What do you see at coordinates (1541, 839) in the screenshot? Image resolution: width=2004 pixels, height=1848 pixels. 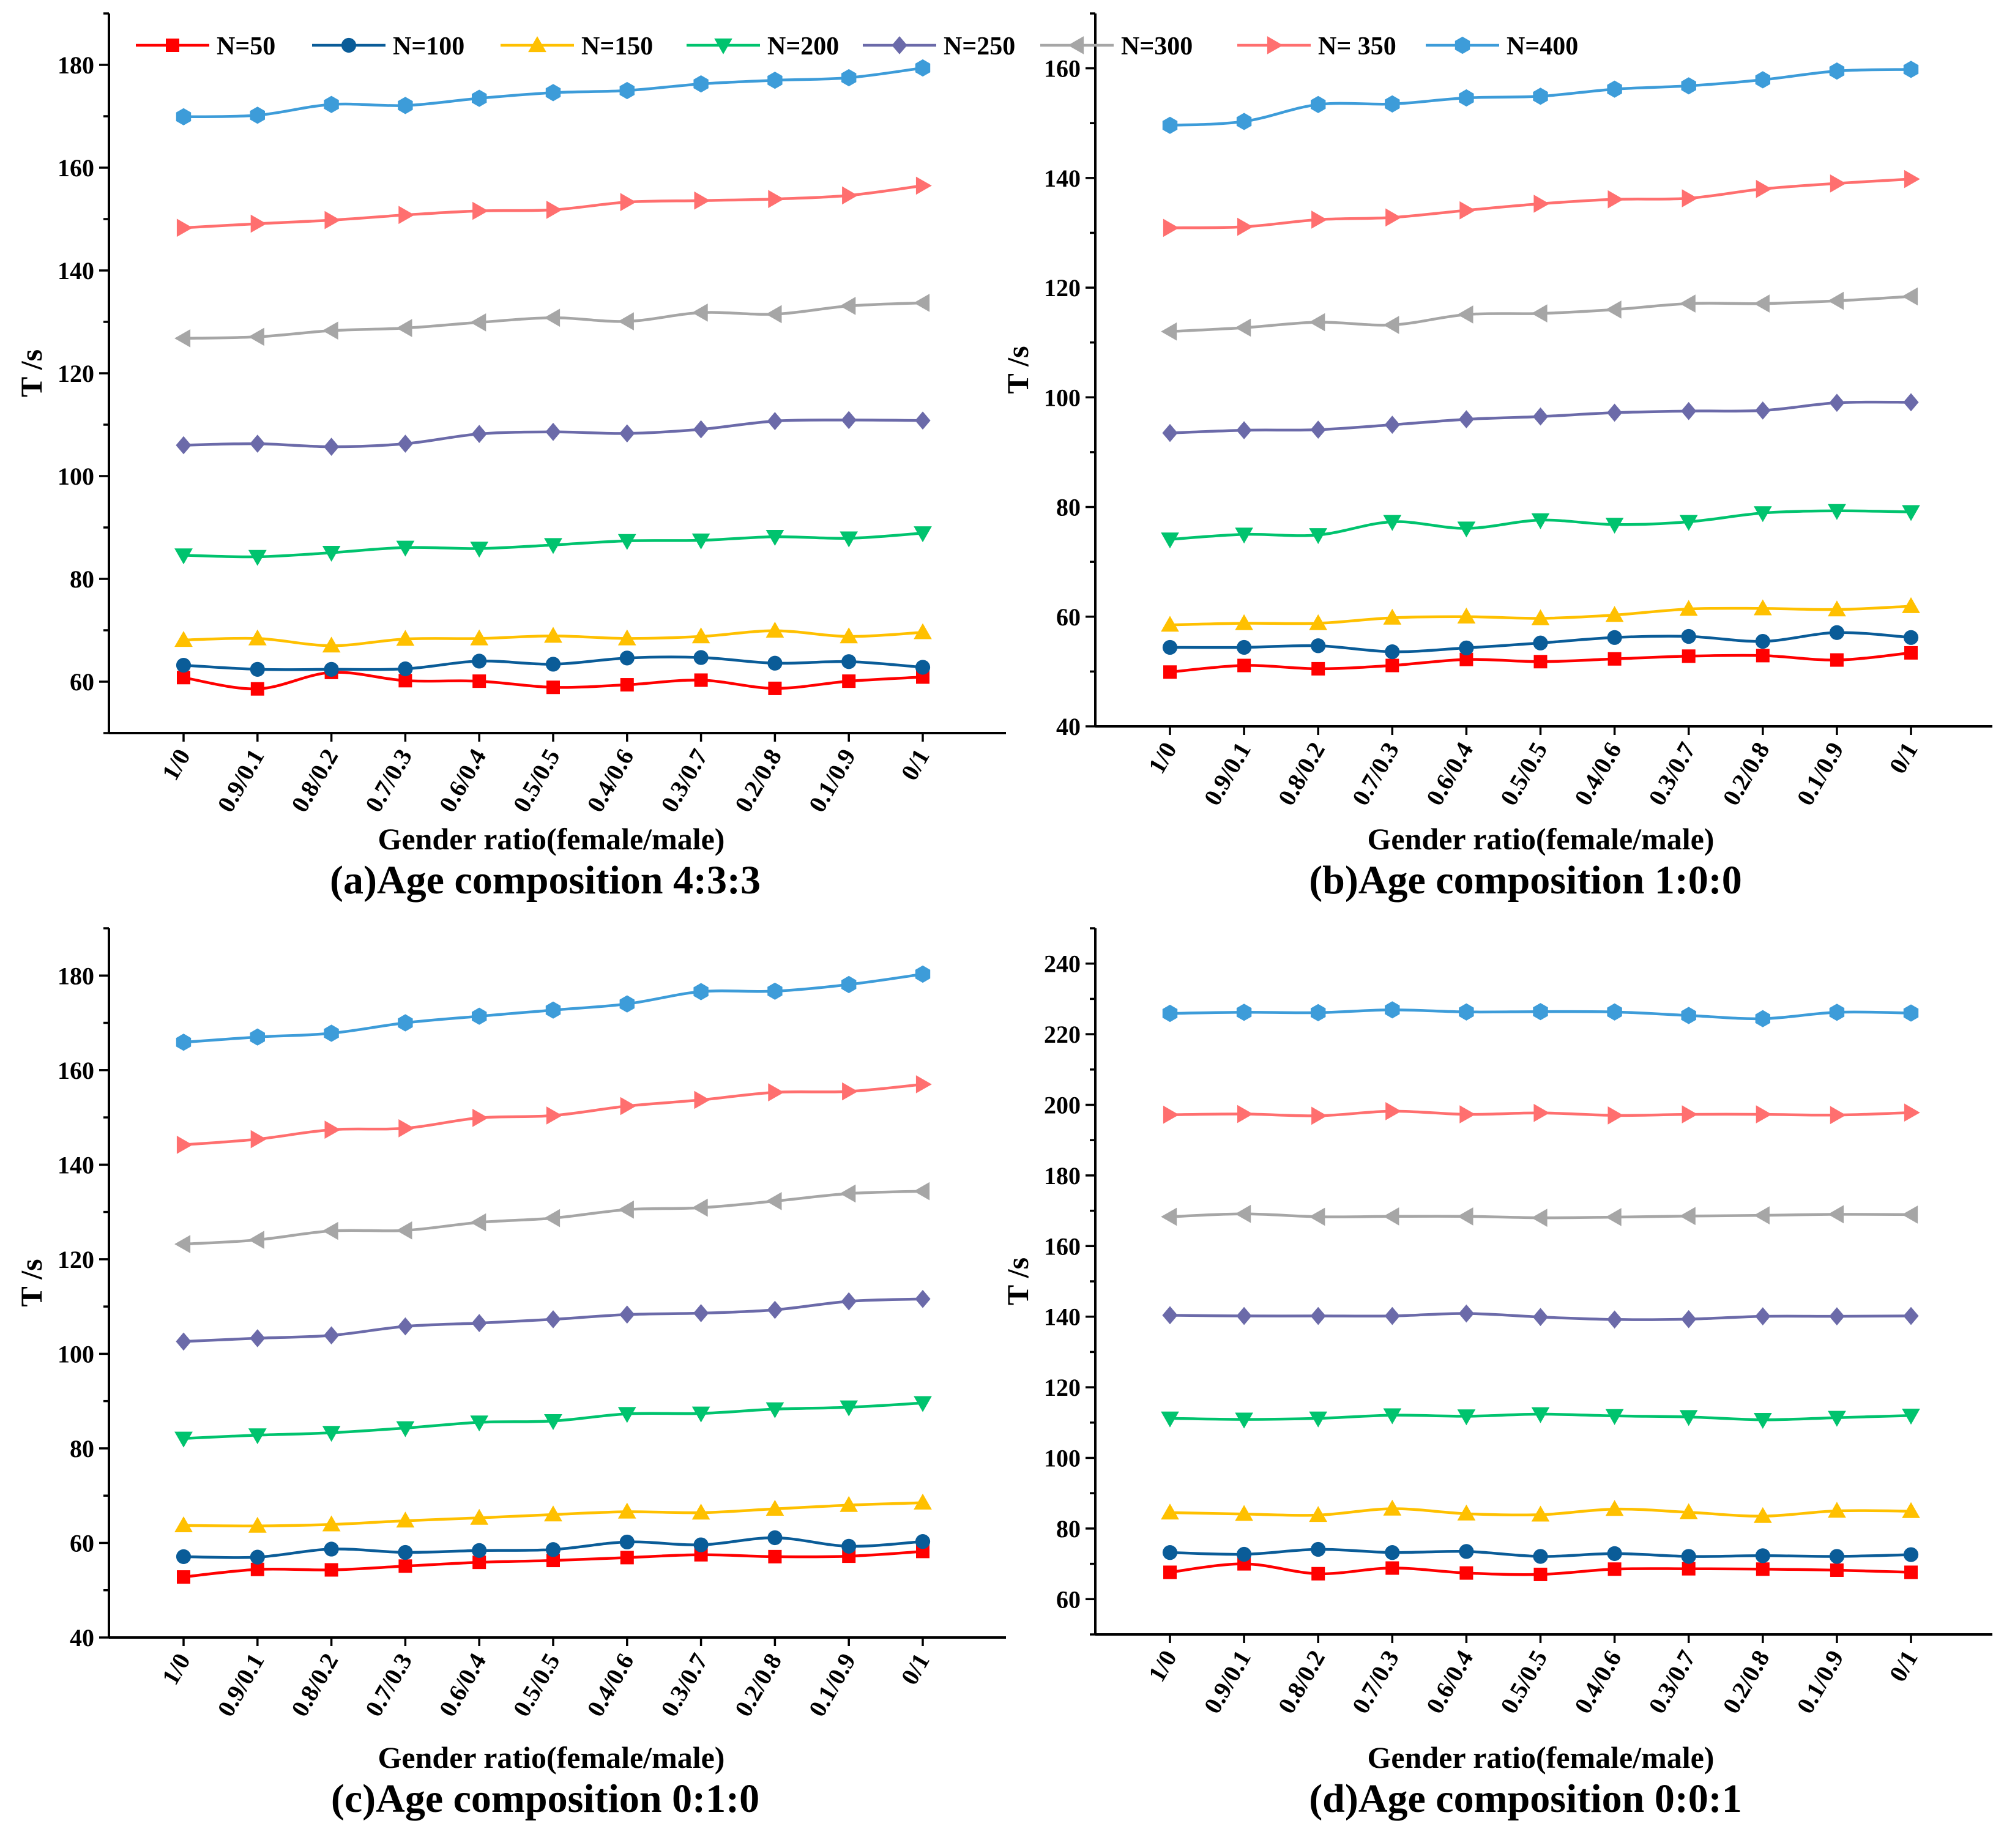 I see `x-axis-title: Gender ratio(female/male)` at bounding box center [1541, 839].